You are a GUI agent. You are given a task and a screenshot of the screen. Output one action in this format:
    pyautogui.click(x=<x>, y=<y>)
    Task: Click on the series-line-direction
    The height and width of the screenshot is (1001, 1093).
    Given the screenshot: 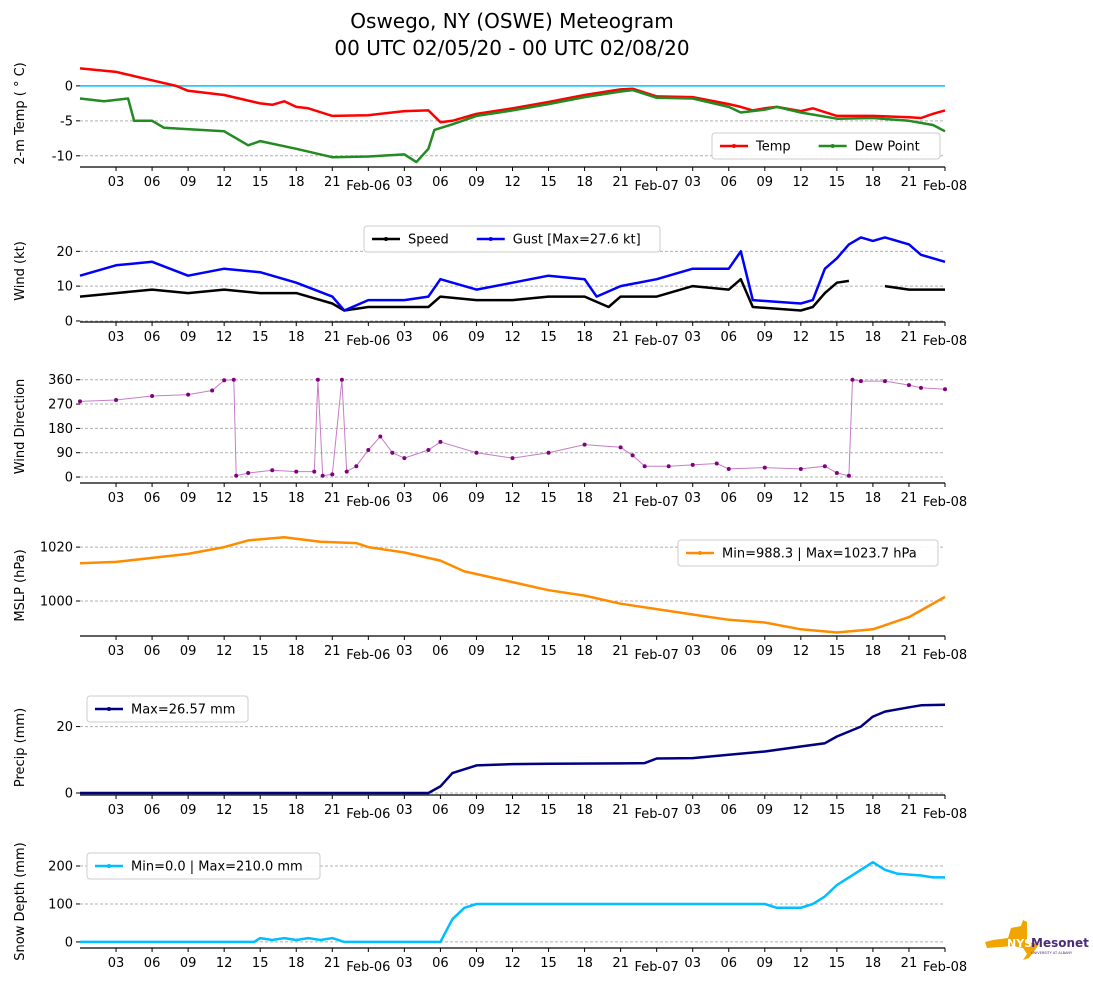 What is the action you would take?
    pyautogui.click(x=512, y=428)
    